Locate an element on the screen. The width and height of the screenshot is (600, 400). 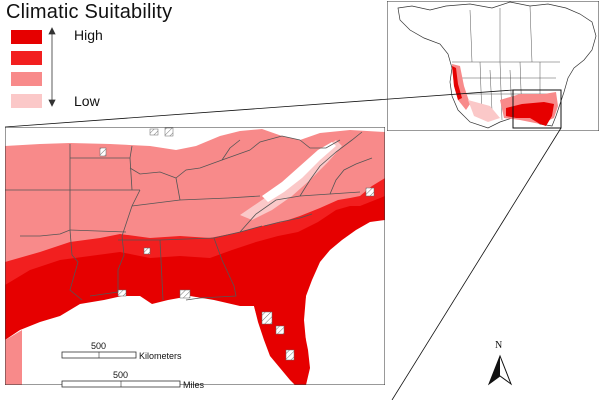
gulf-of-mexico is located at coordinates (150, 340).